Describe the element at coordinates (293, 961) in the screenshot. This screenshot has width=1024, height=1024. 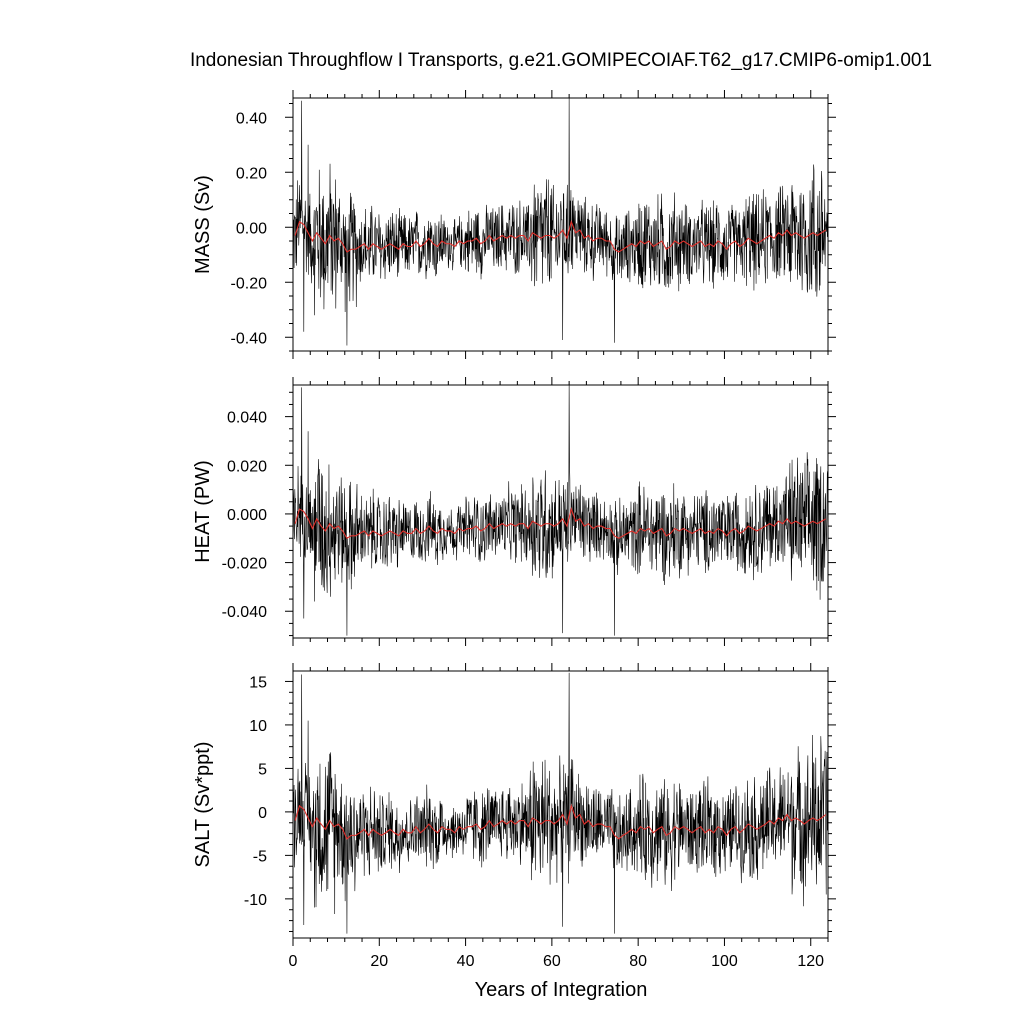
I see `x-tick-label: 0` at that location.